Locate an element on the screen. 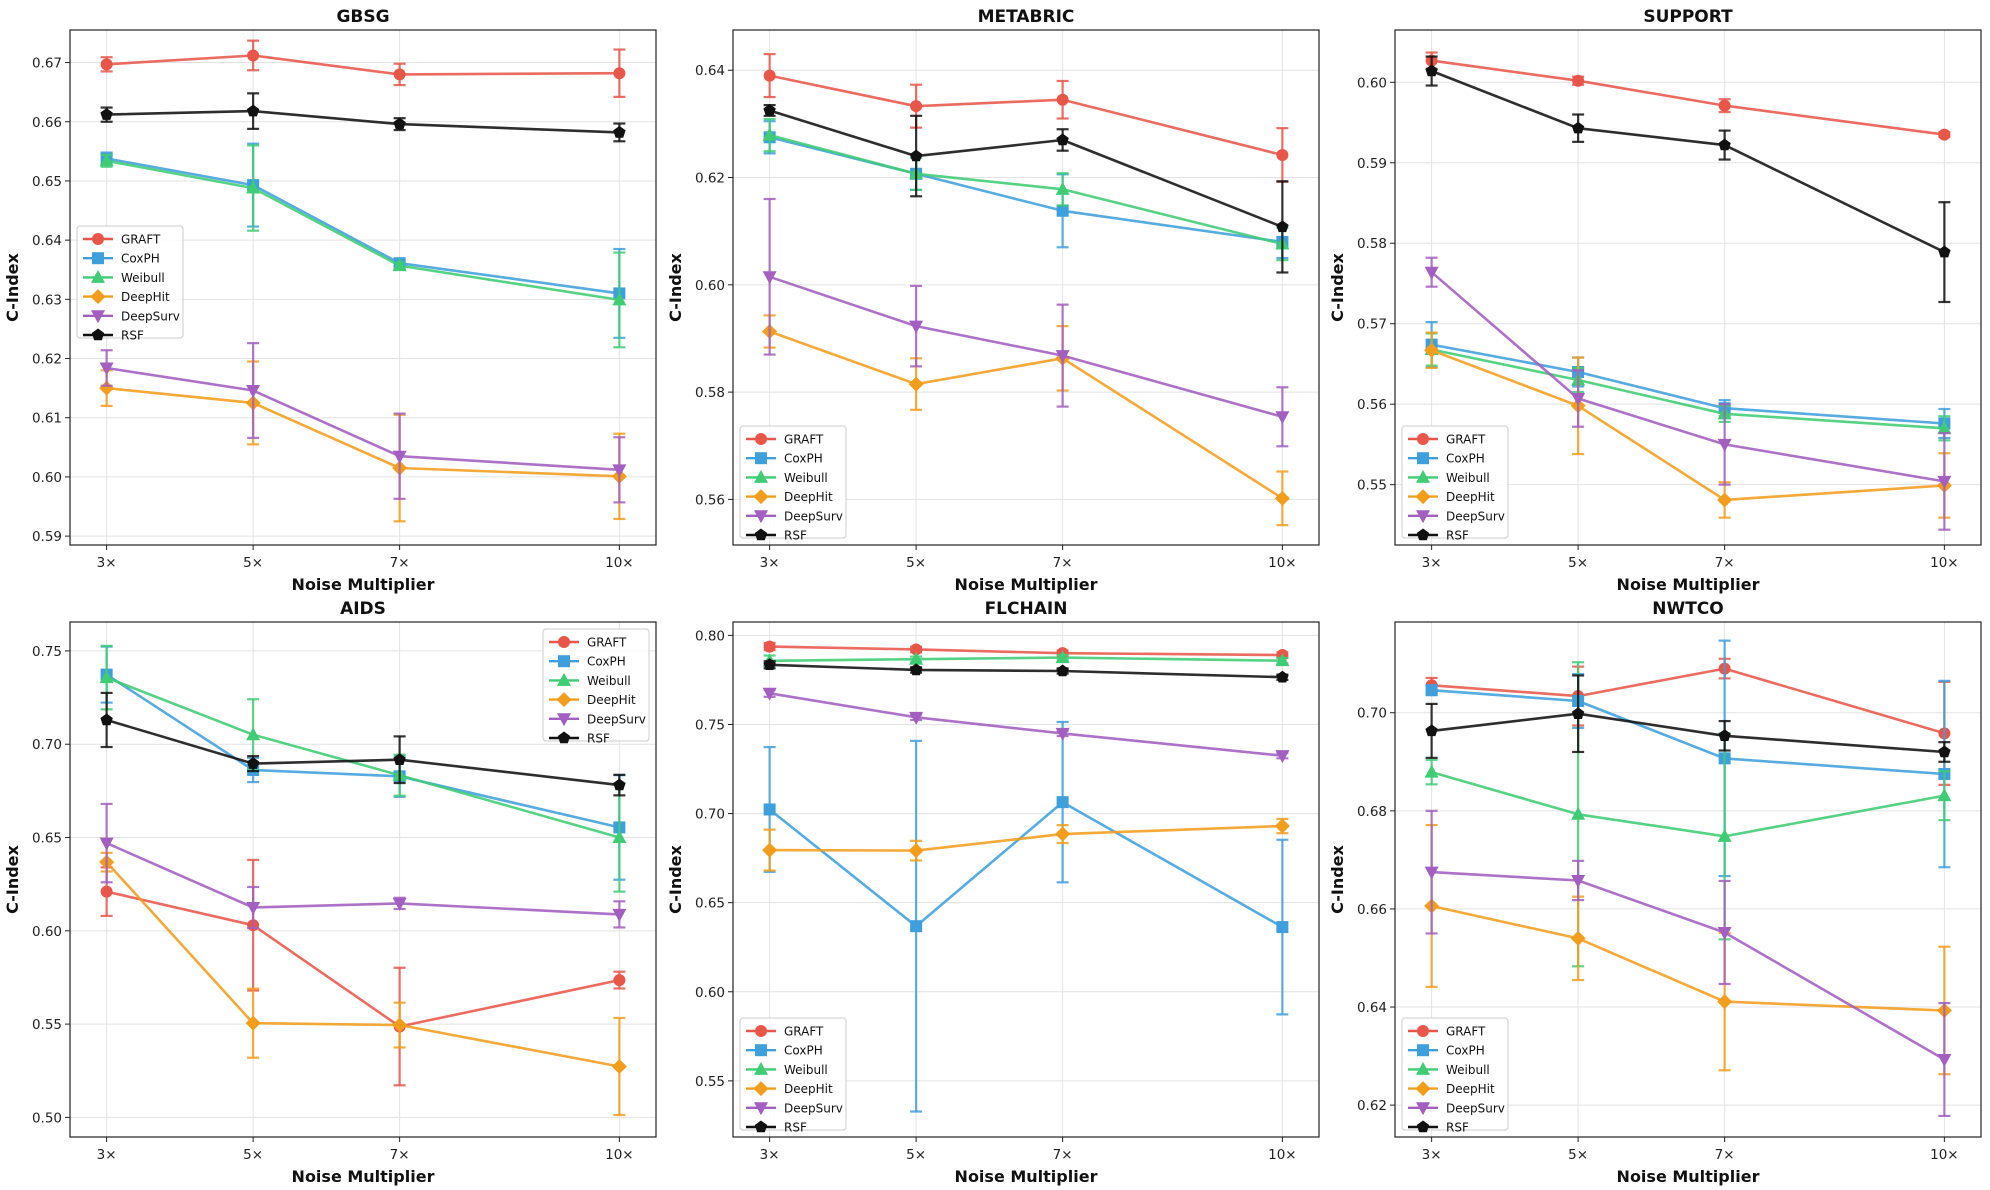  chart-title: AIDS is located at coordinates (363, 609).